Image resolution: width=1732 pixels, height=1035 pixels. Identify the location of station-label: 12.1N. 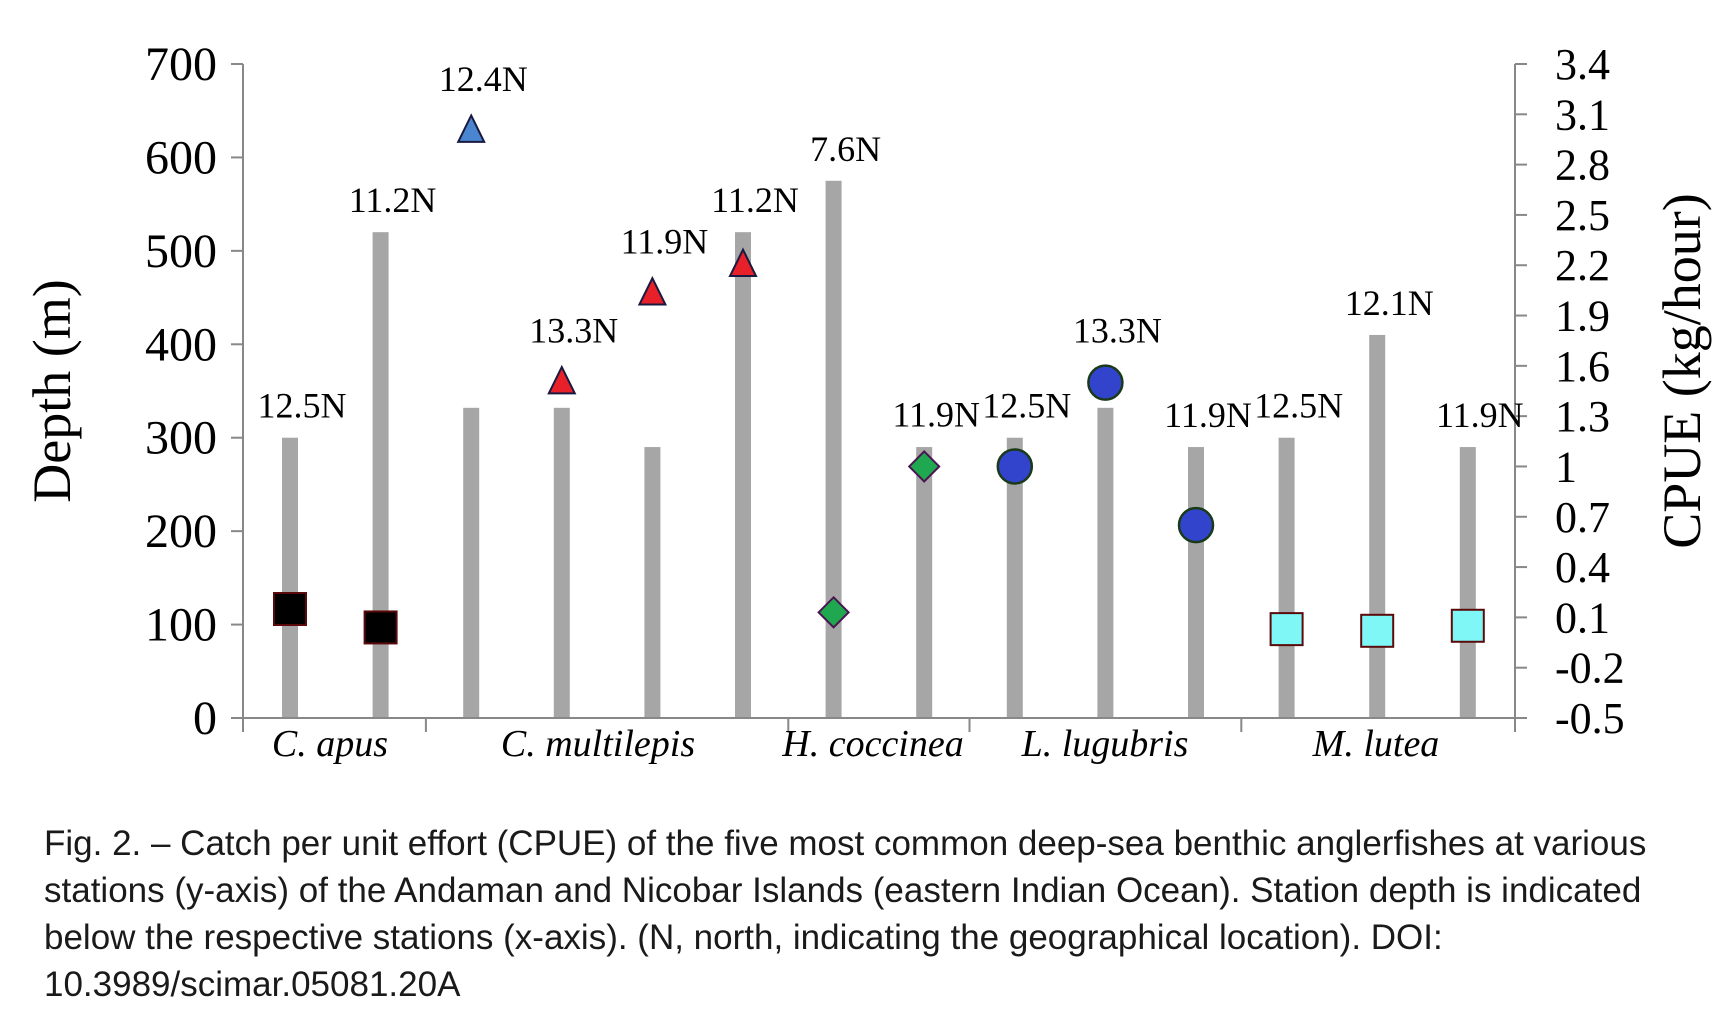
(1389, 303).